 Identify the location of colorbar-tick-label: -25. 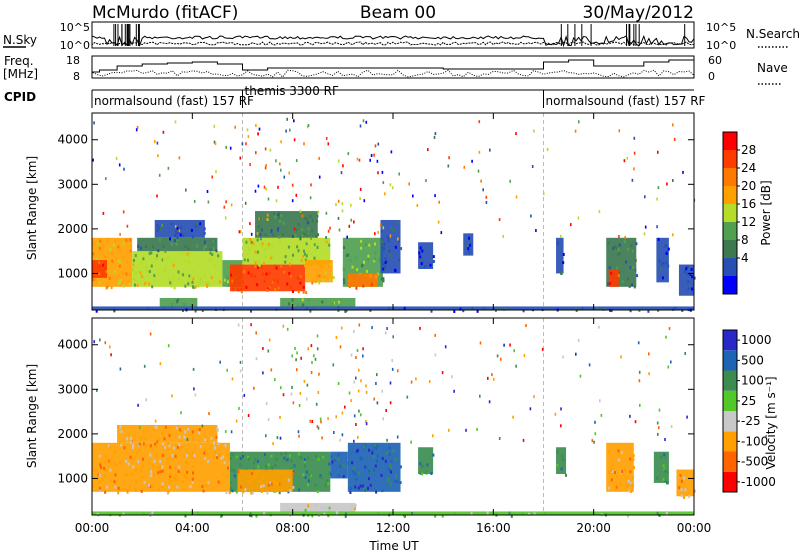
(751, 421).